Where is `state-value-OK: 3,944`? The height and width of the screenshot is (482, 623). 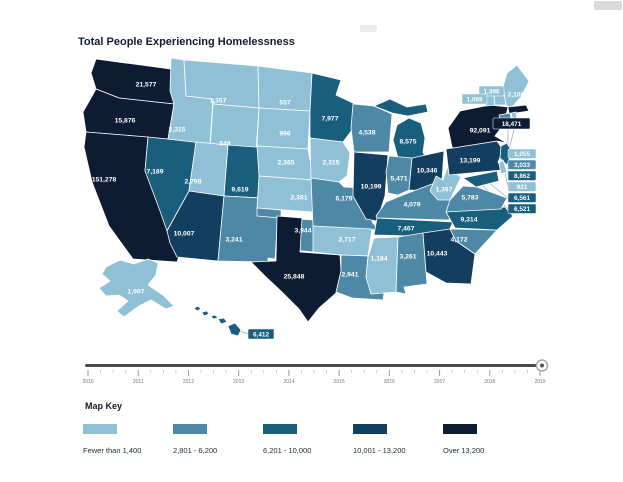 state-value-OK: 3,944 is located at coordinates (302, 230).